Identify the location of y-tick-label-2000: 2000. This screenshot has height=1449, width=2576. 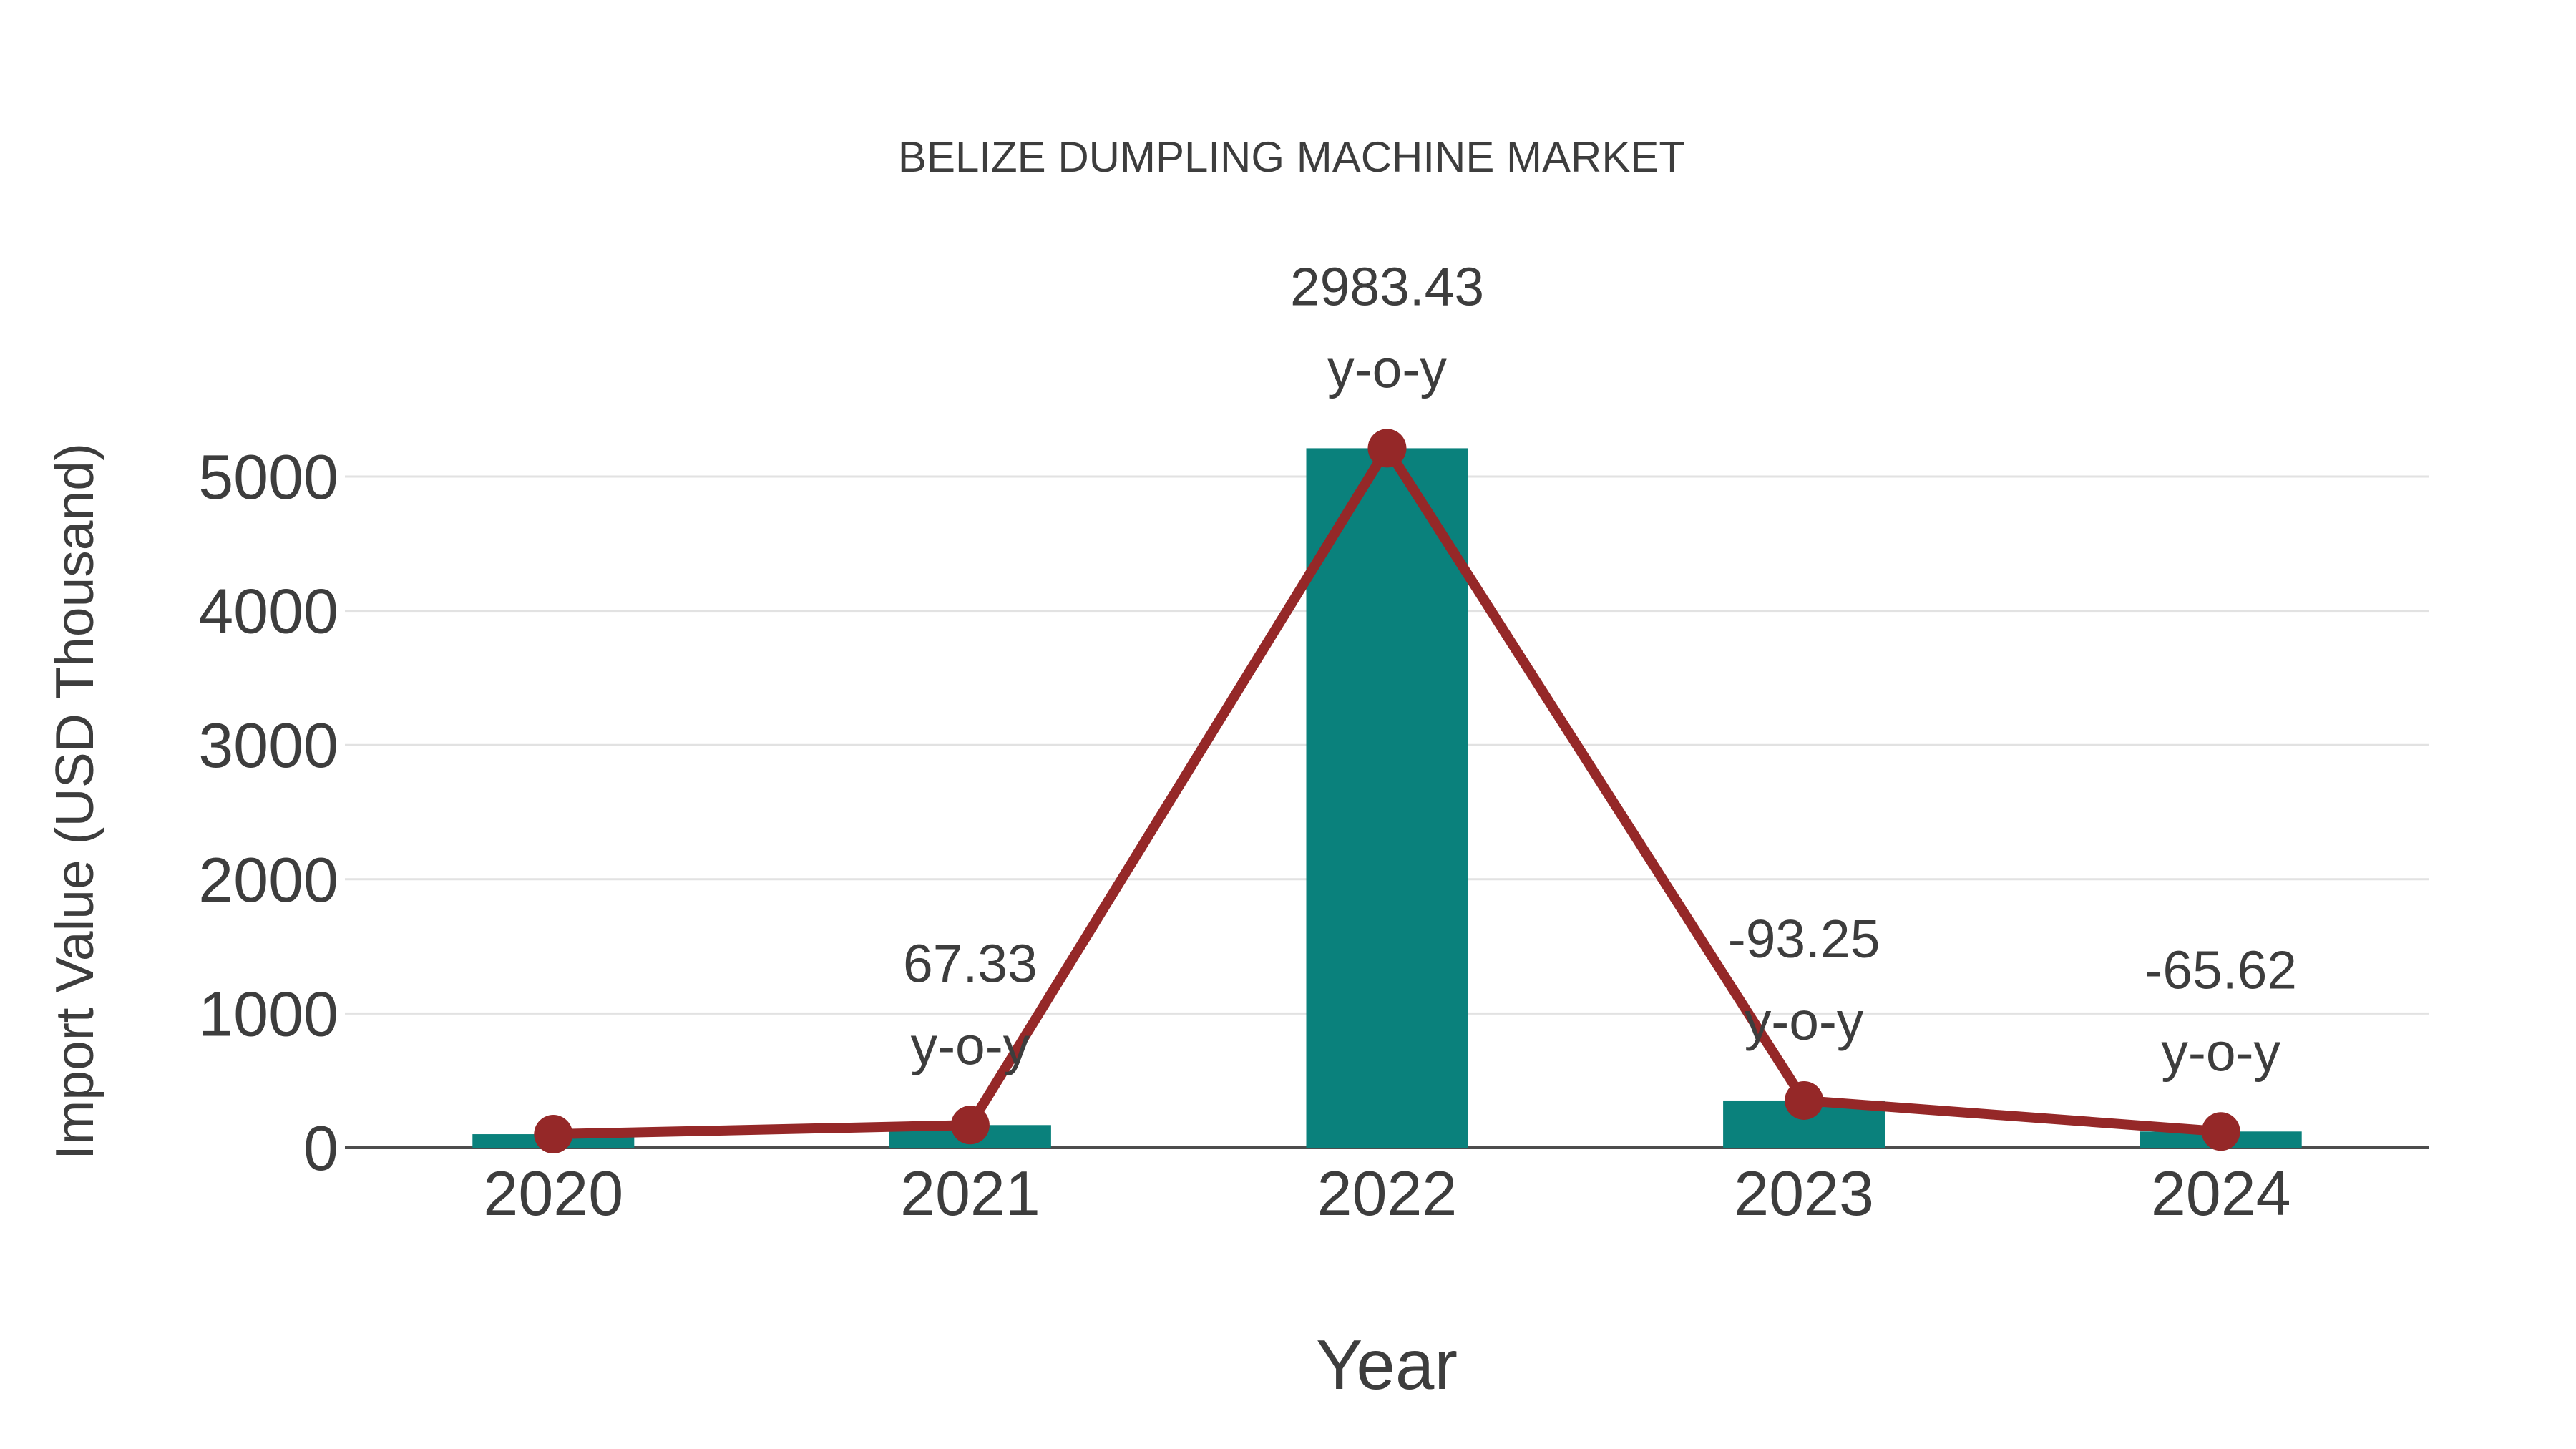
(268, 879).